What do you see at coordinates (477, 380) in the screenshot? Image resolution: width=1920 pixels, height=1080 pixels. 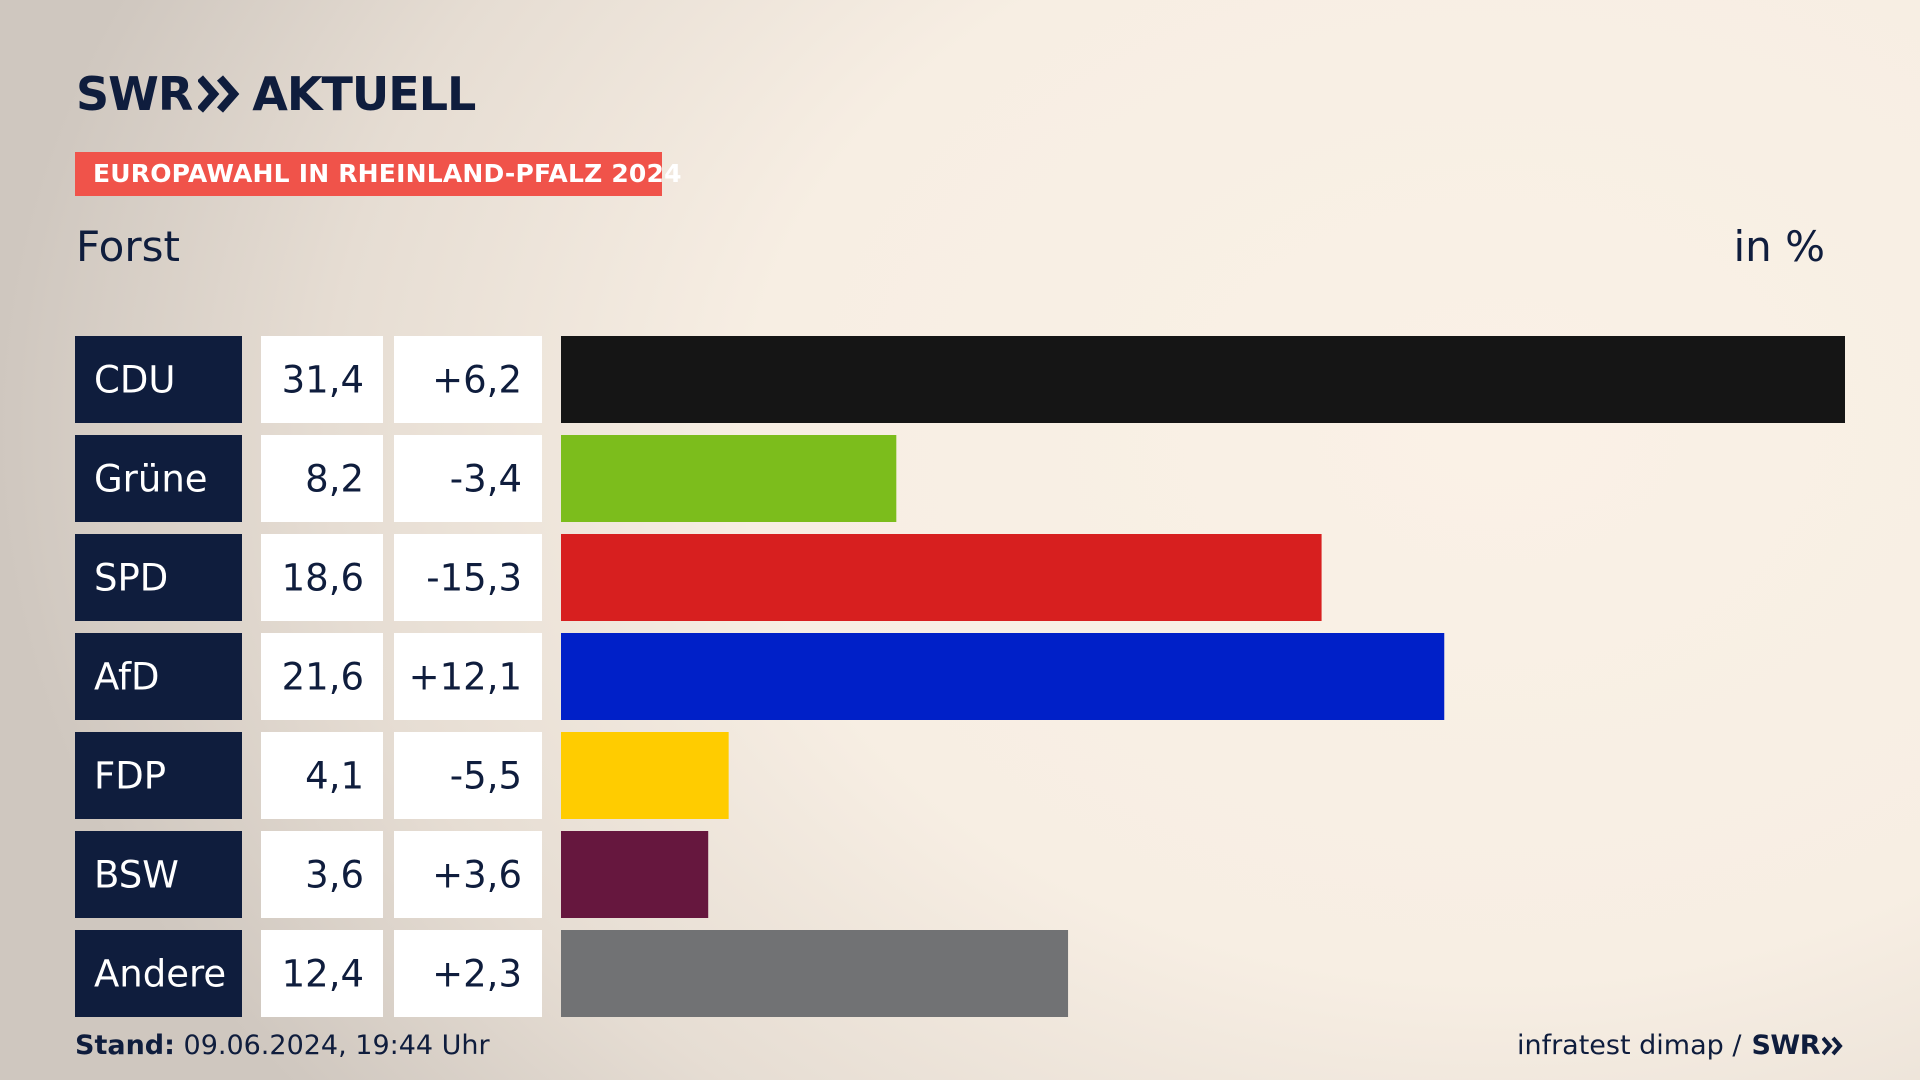 I see `change-label: +6,2` at bounding box center [477, 380].